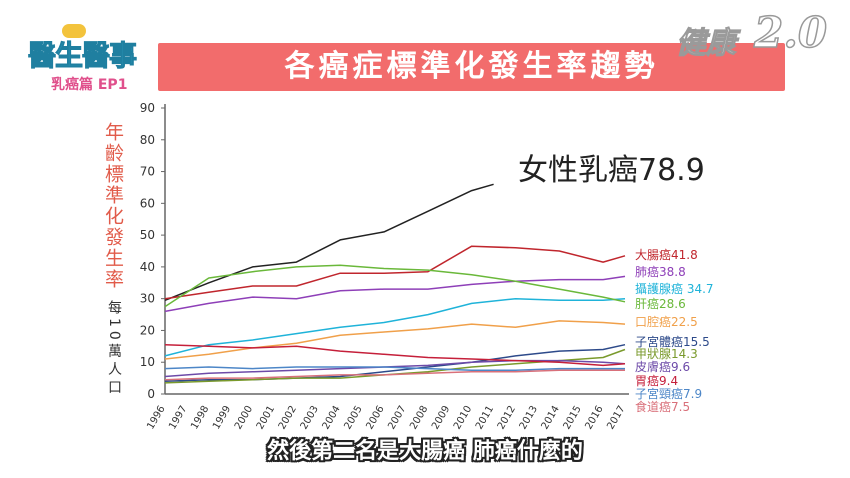  What do you see at coordinates (394, 375) in the screenshot?
I see `series-line-食道癌` at bounding box center [394, 375].